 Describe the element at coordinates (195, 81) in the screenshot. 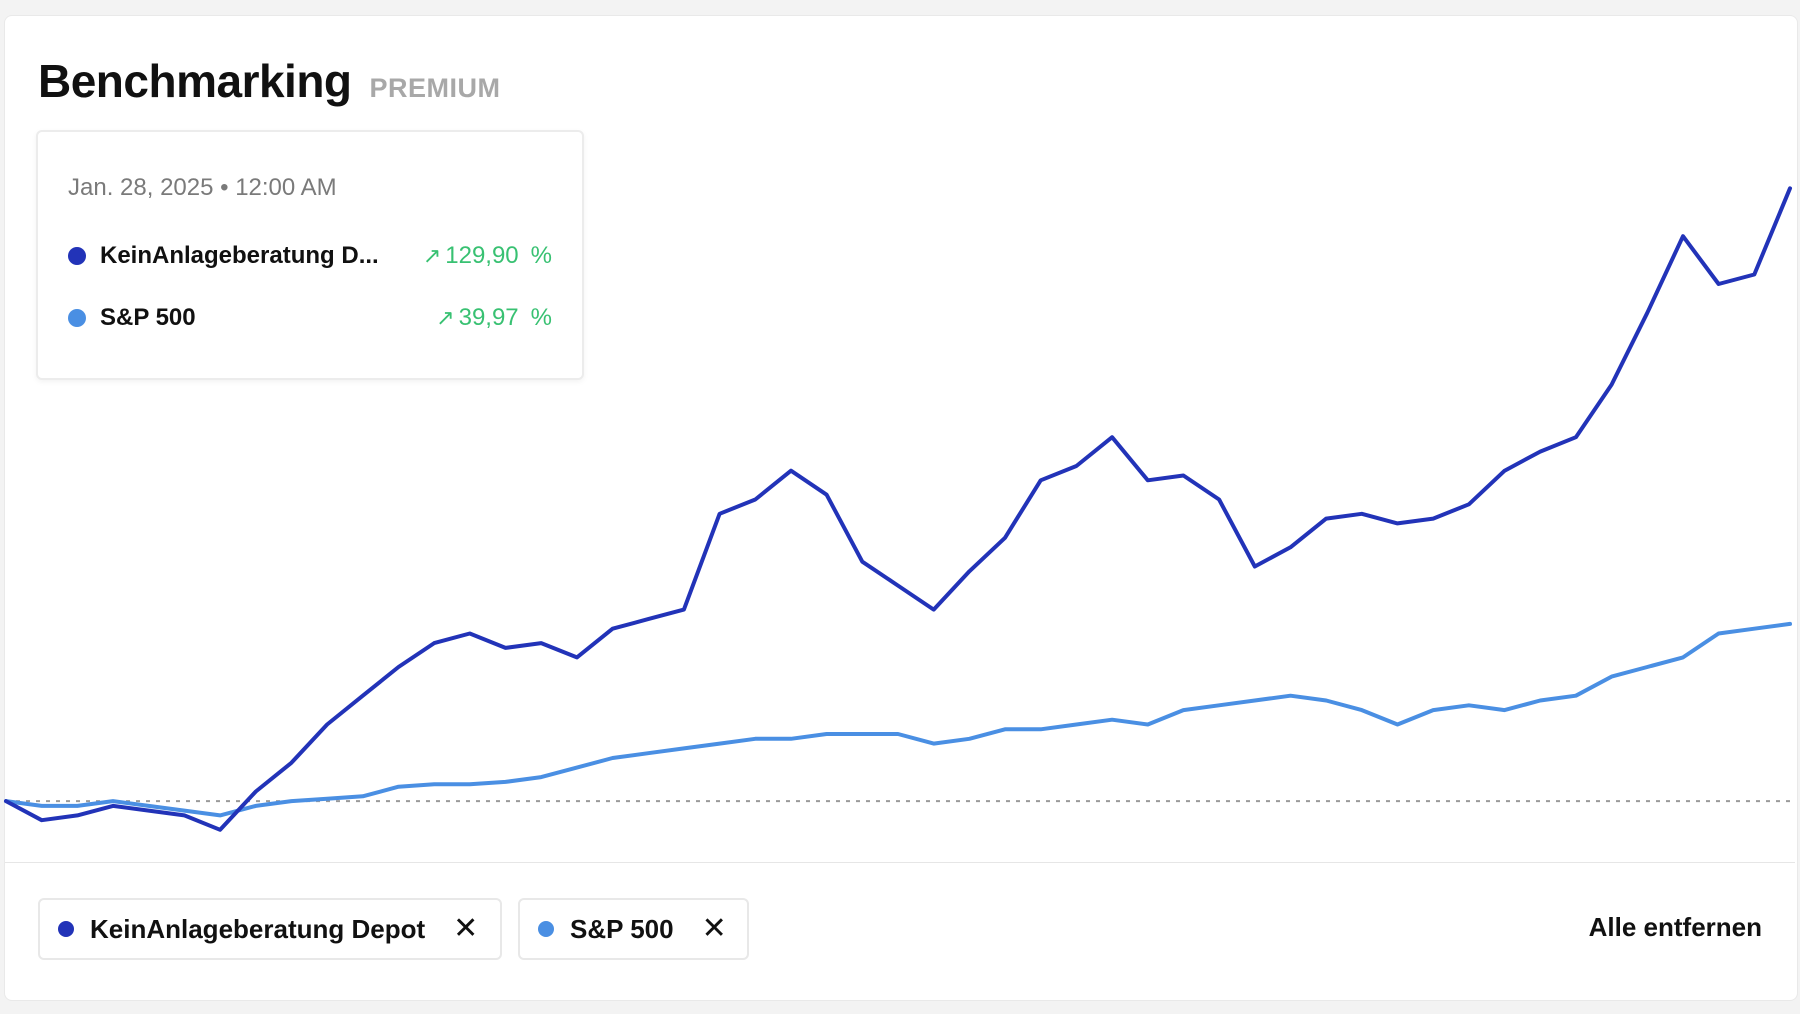

I see `page-title: Benchmarking` at that location.